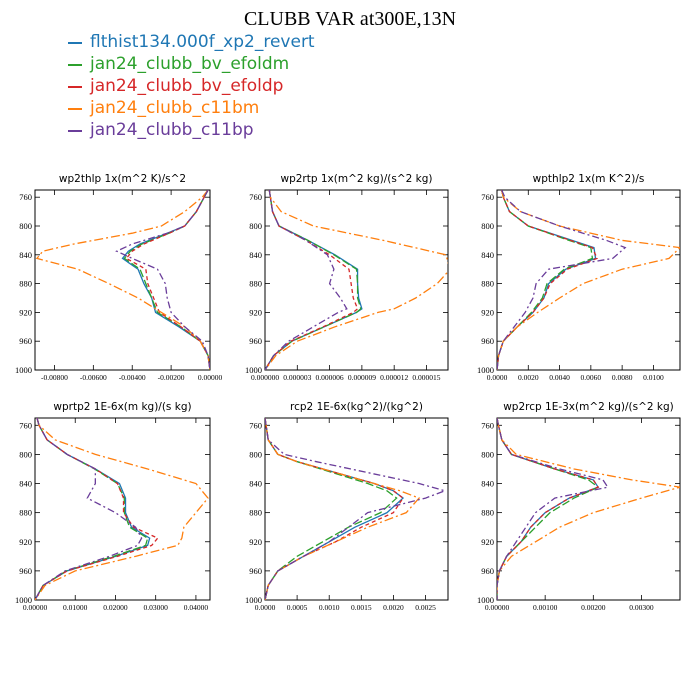 This screenshot has width=700, height=700. What do you see at coordinates (172, 130) in the screenshot?
I see `legend-label-5: jan24_clubb_c11bp` at bounding box center [172, 130].